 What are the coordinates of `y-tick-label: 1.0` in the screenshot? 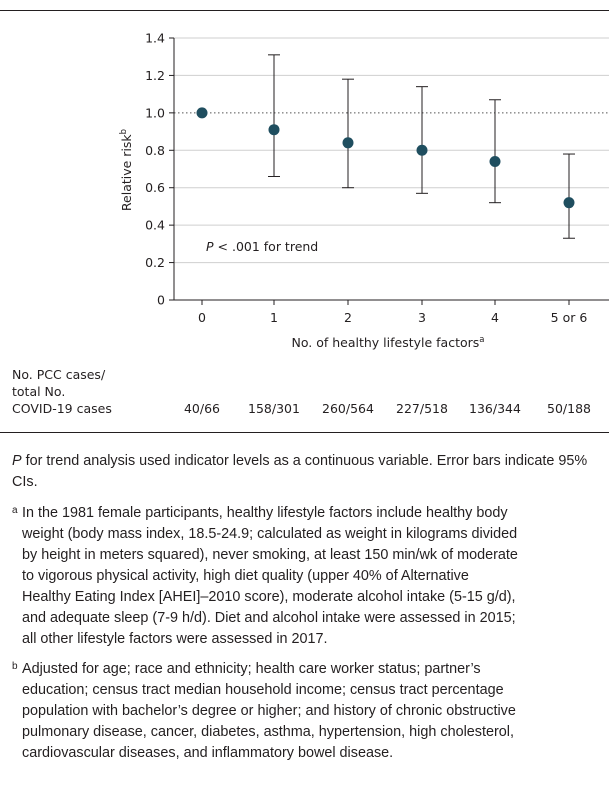 It's located at (155, 112).